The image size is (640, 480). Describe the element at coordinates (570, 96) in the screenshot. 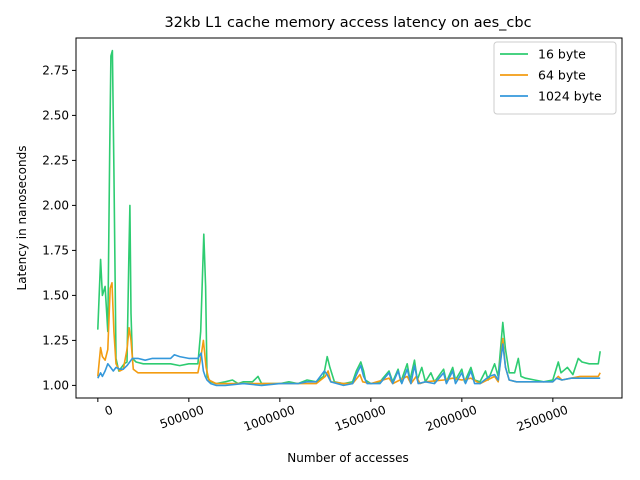

I see `legend-label: 1024 byte` at that location.